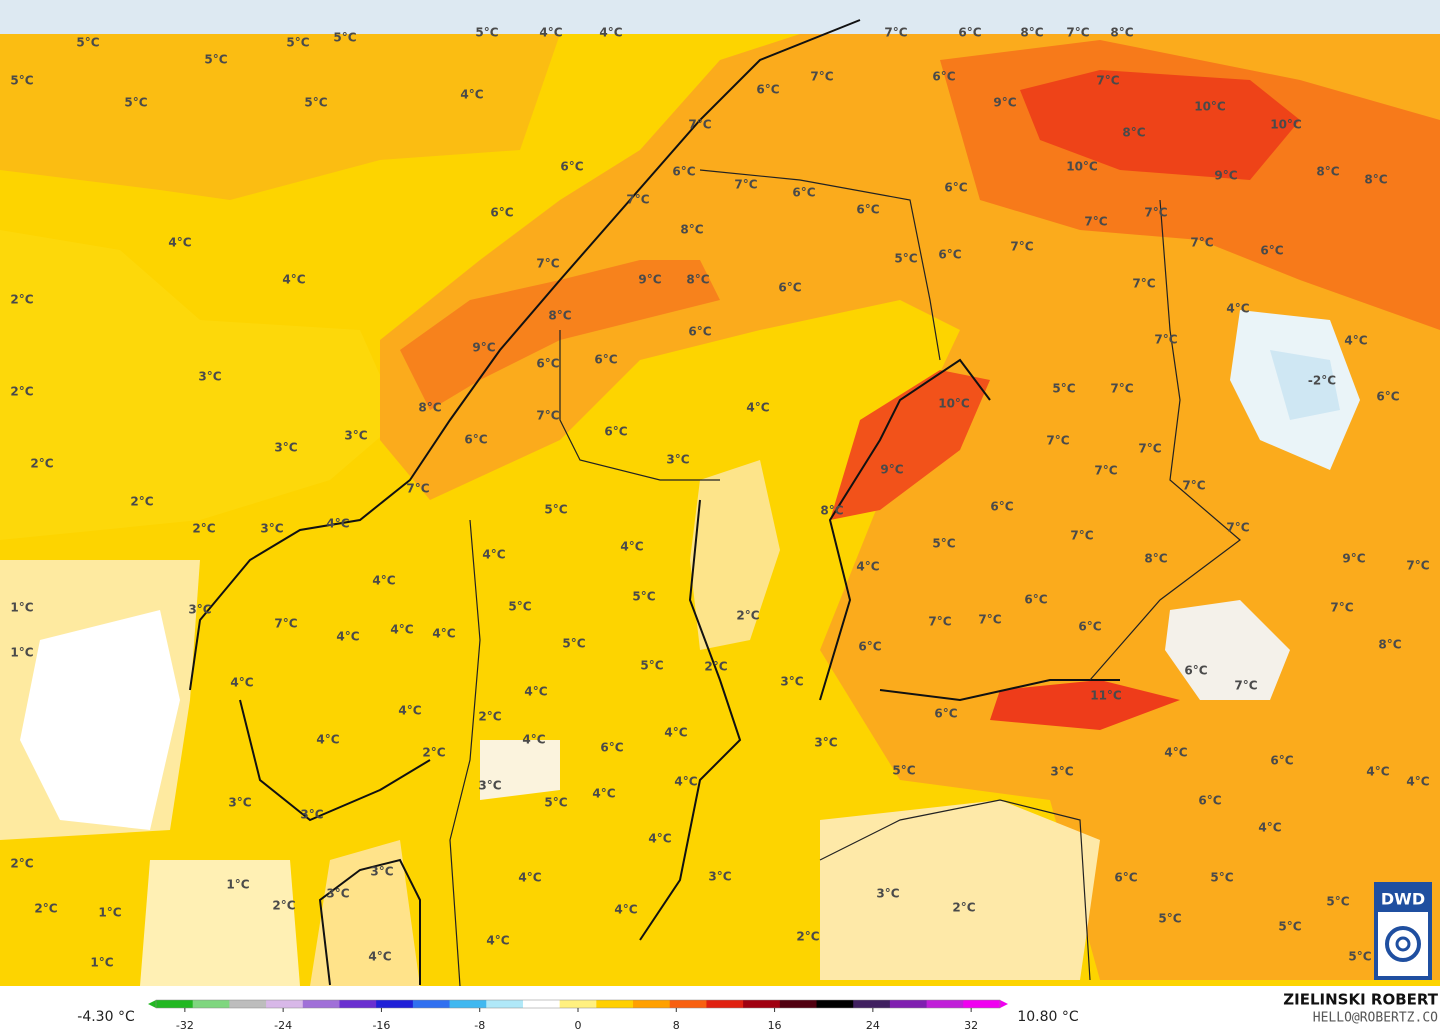 This screenshot has width=1440, height=1035. Describe the element at coordinates (185, 1025) in the screenshot. I see `colorbar-tick-label: -32` at that location.